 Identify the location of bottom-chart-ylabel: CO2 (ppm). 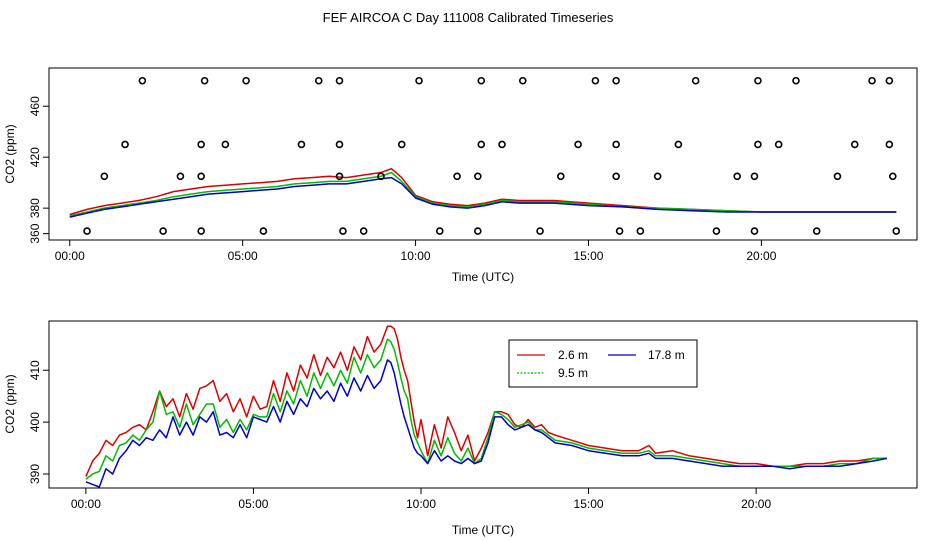
(10, 403).